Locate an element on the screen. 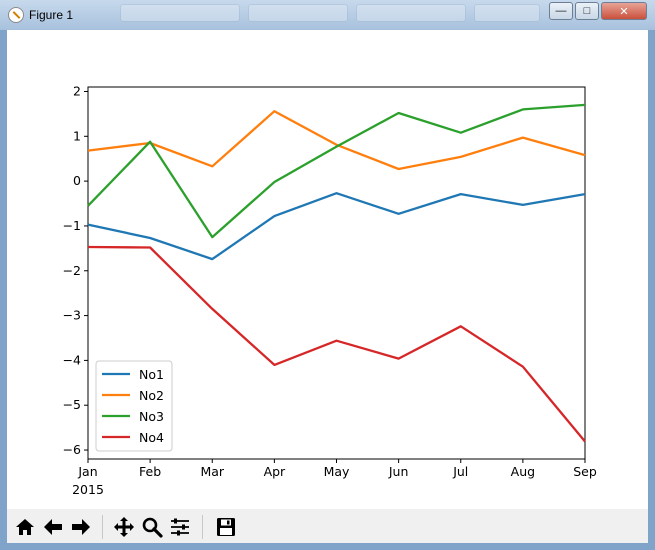 This screenshot has height=550, width=655. forward-button is located at coordinates (81, 527).